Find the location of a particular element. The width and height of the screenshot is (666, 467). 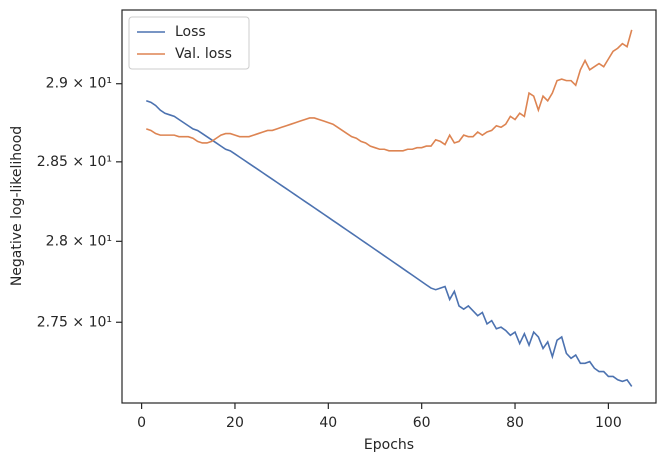

x-tick-label: 60 is located at coordinates (422, 423).